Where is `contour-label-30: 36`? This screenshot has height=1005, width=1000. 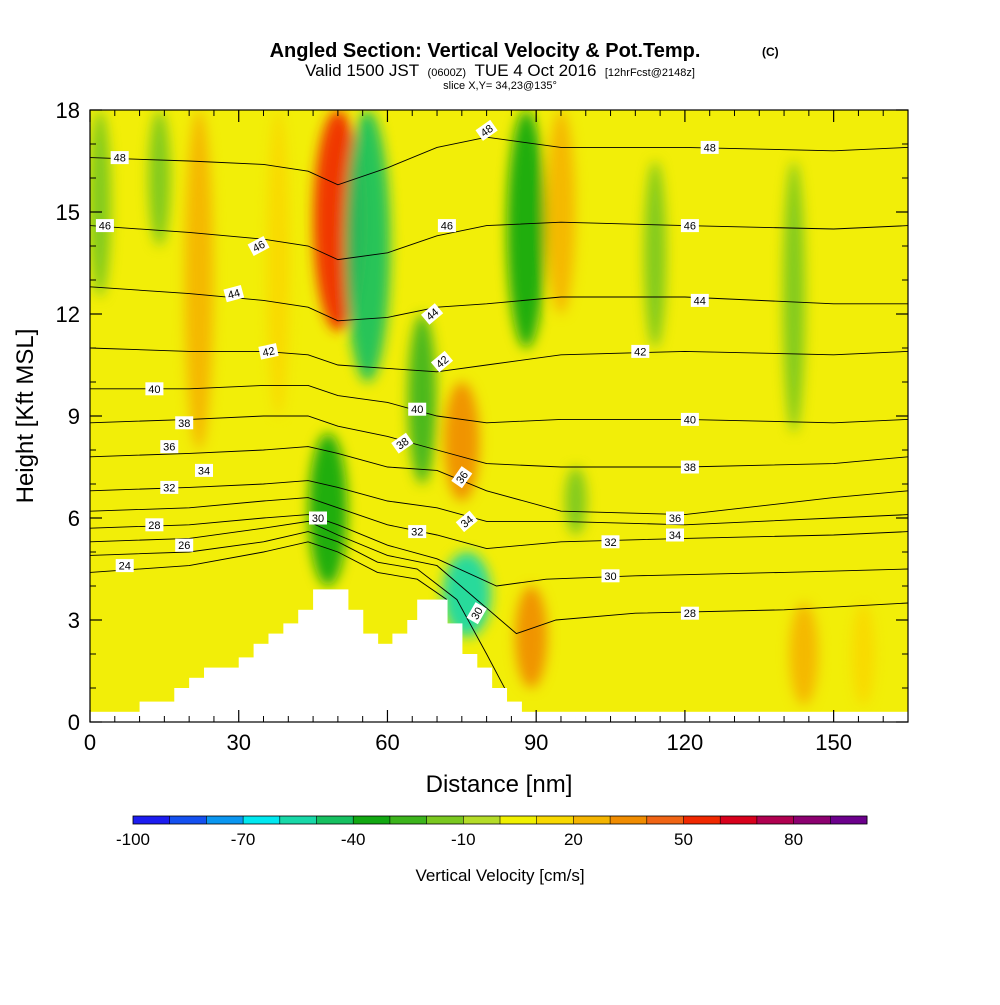
contour-label-30: 36 is located at coordinates (675, 518).